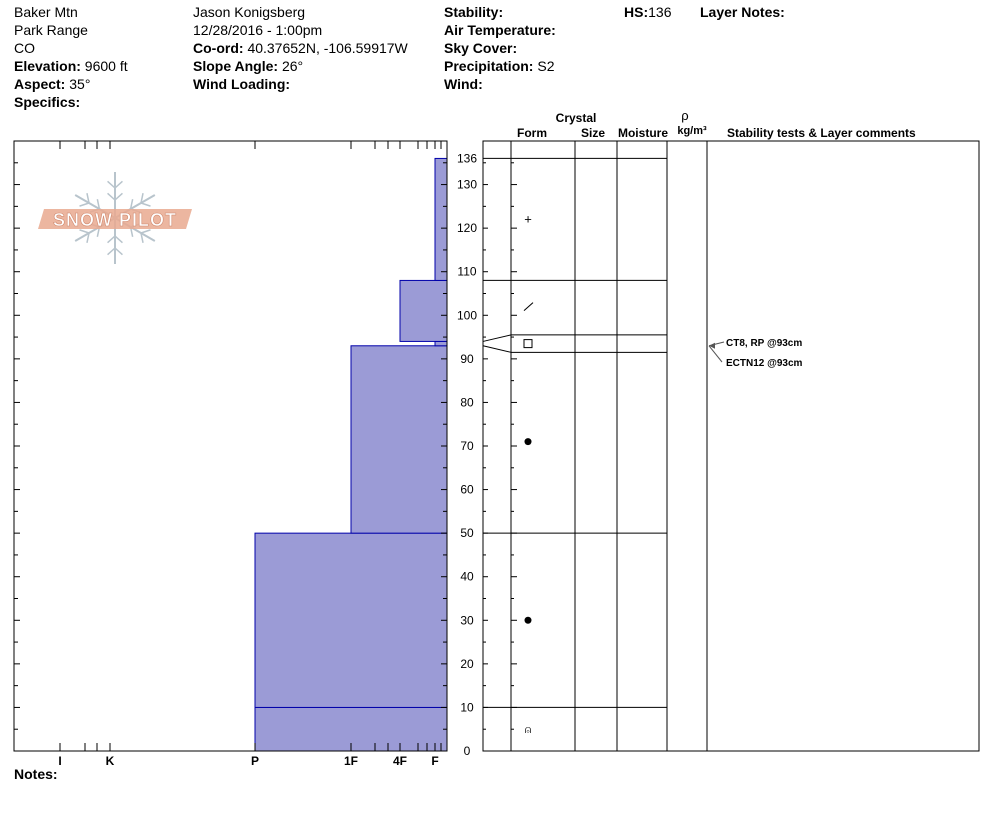 The height and width of the screenshot is (840, 994). I want to click on precipitation: Precipitation: S2, so click(499, 66).